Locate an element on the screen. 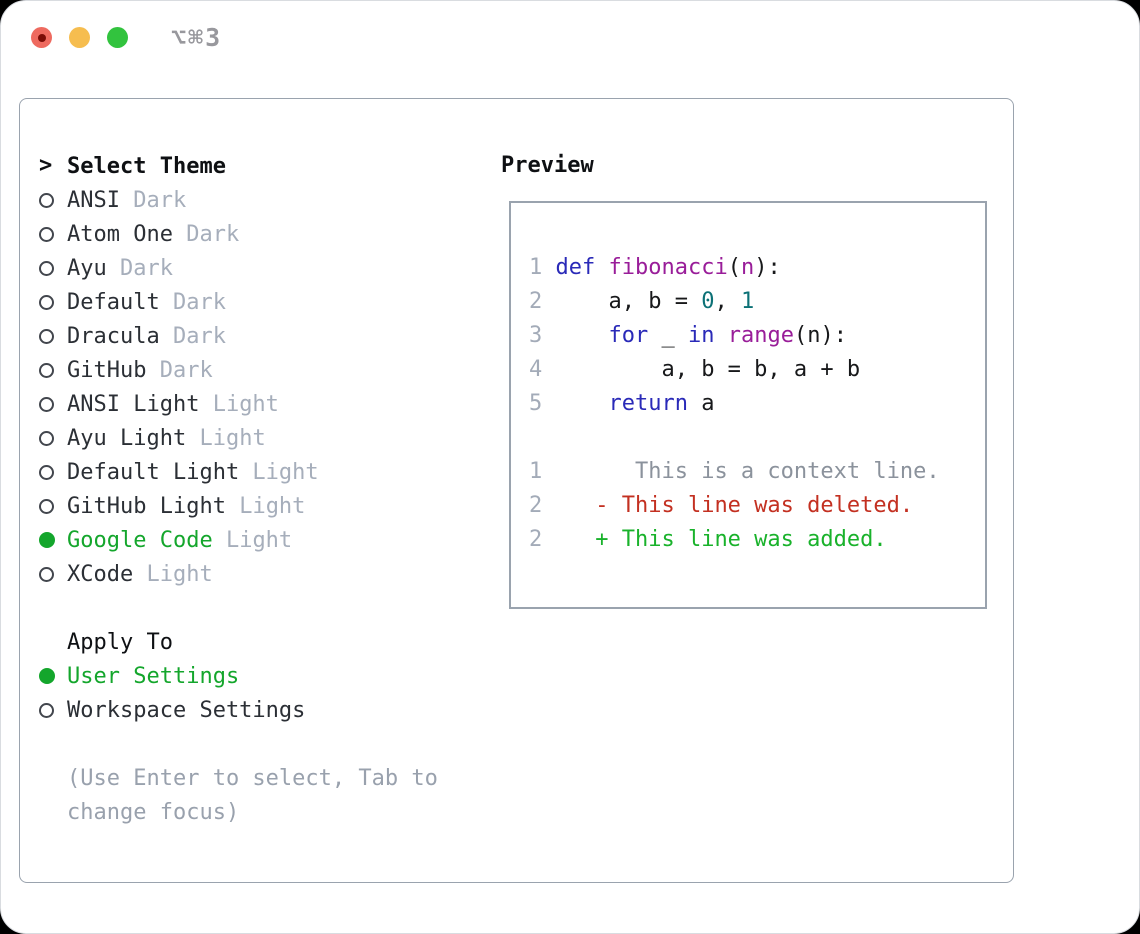 The width and height of the screenshot is (1140, 934). code-token: 0 is located at coordinates (708, 301).